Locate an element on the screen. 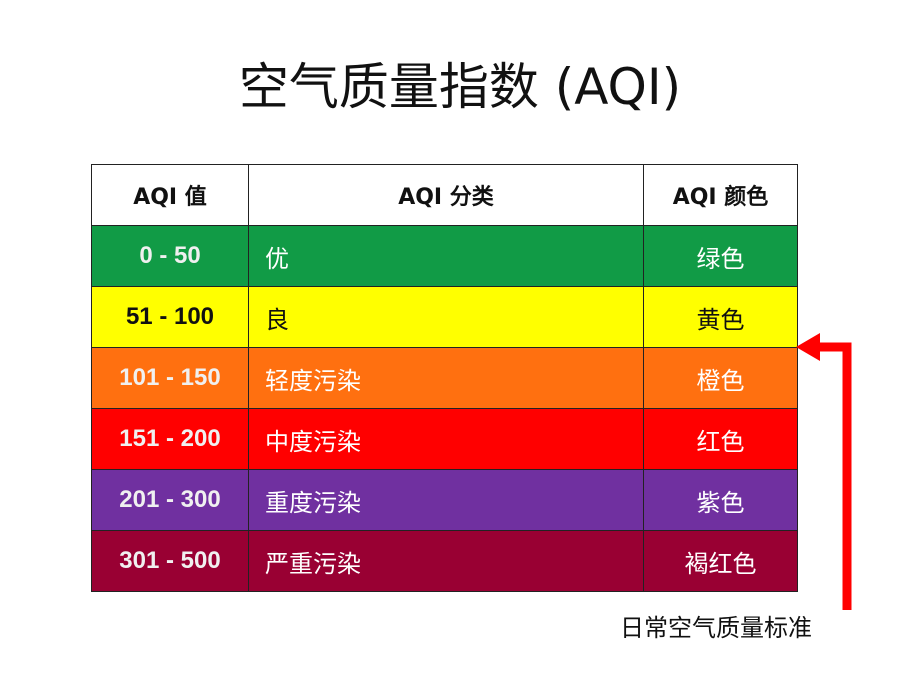  aqi-category-cell: 轻度污染 is located at coordinates (446, 378).